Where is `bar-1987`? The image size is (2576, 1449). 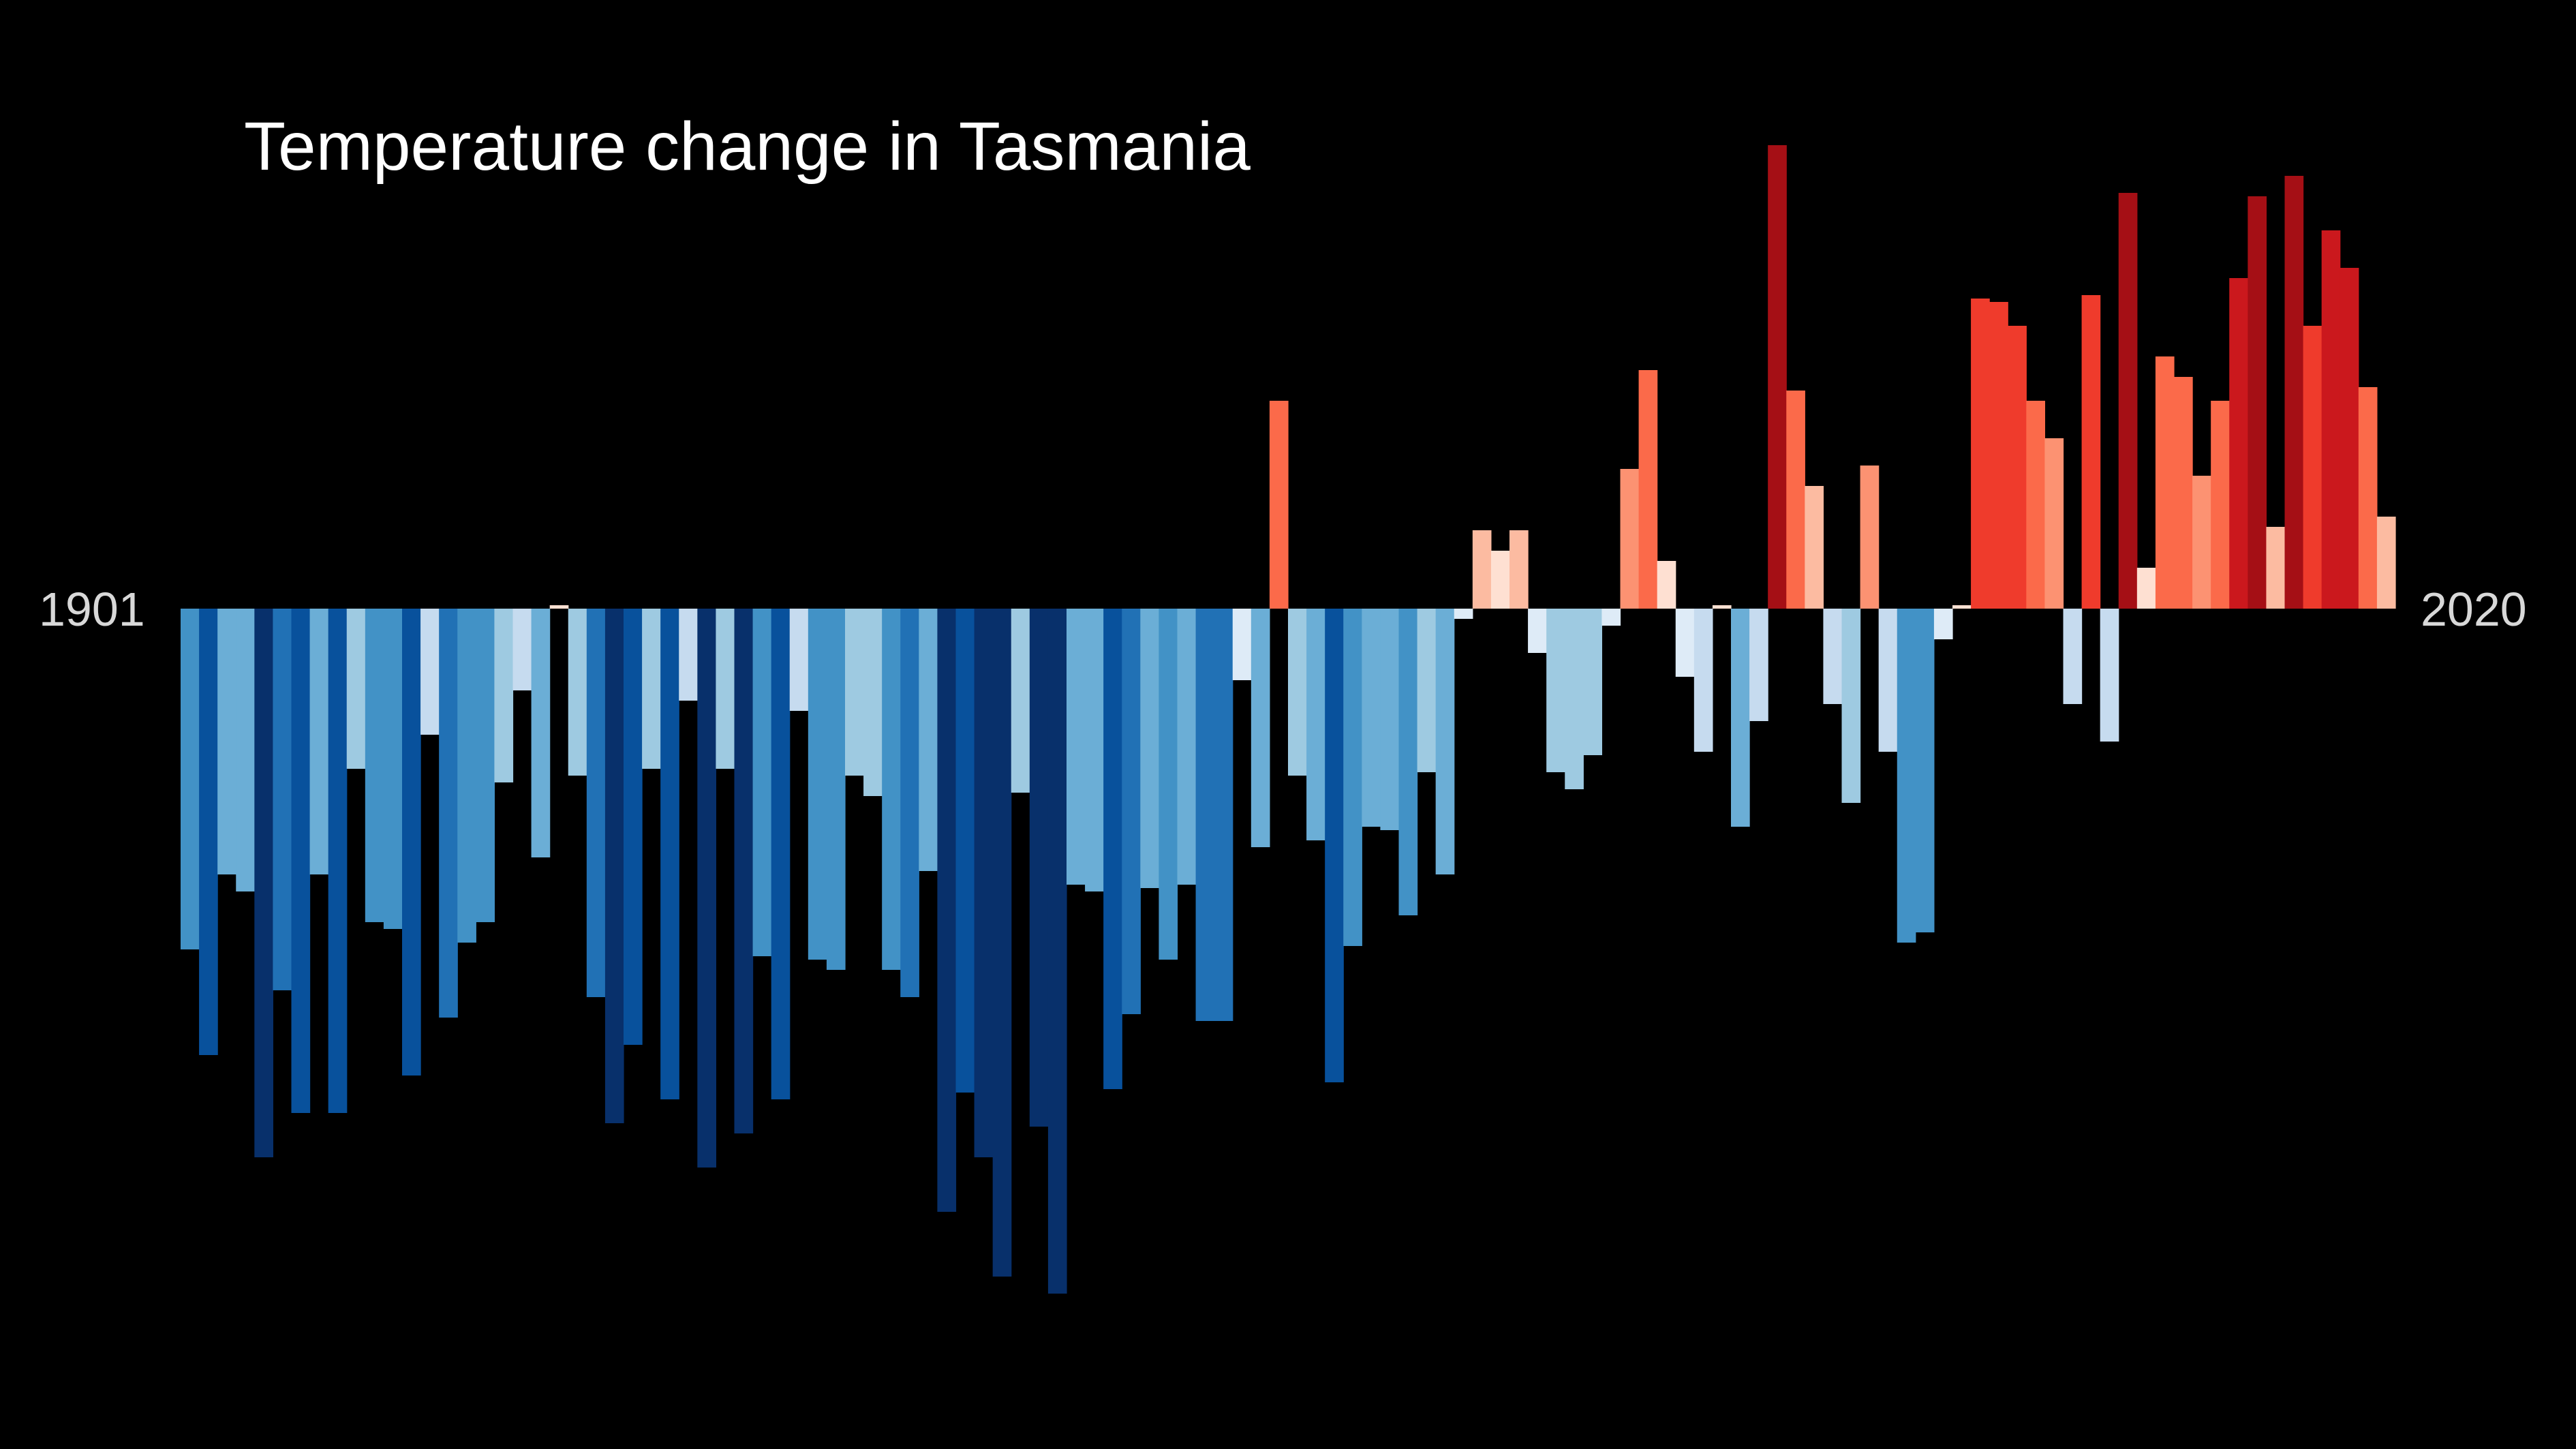
bar-1987 is located at coordinates (1777, 377).